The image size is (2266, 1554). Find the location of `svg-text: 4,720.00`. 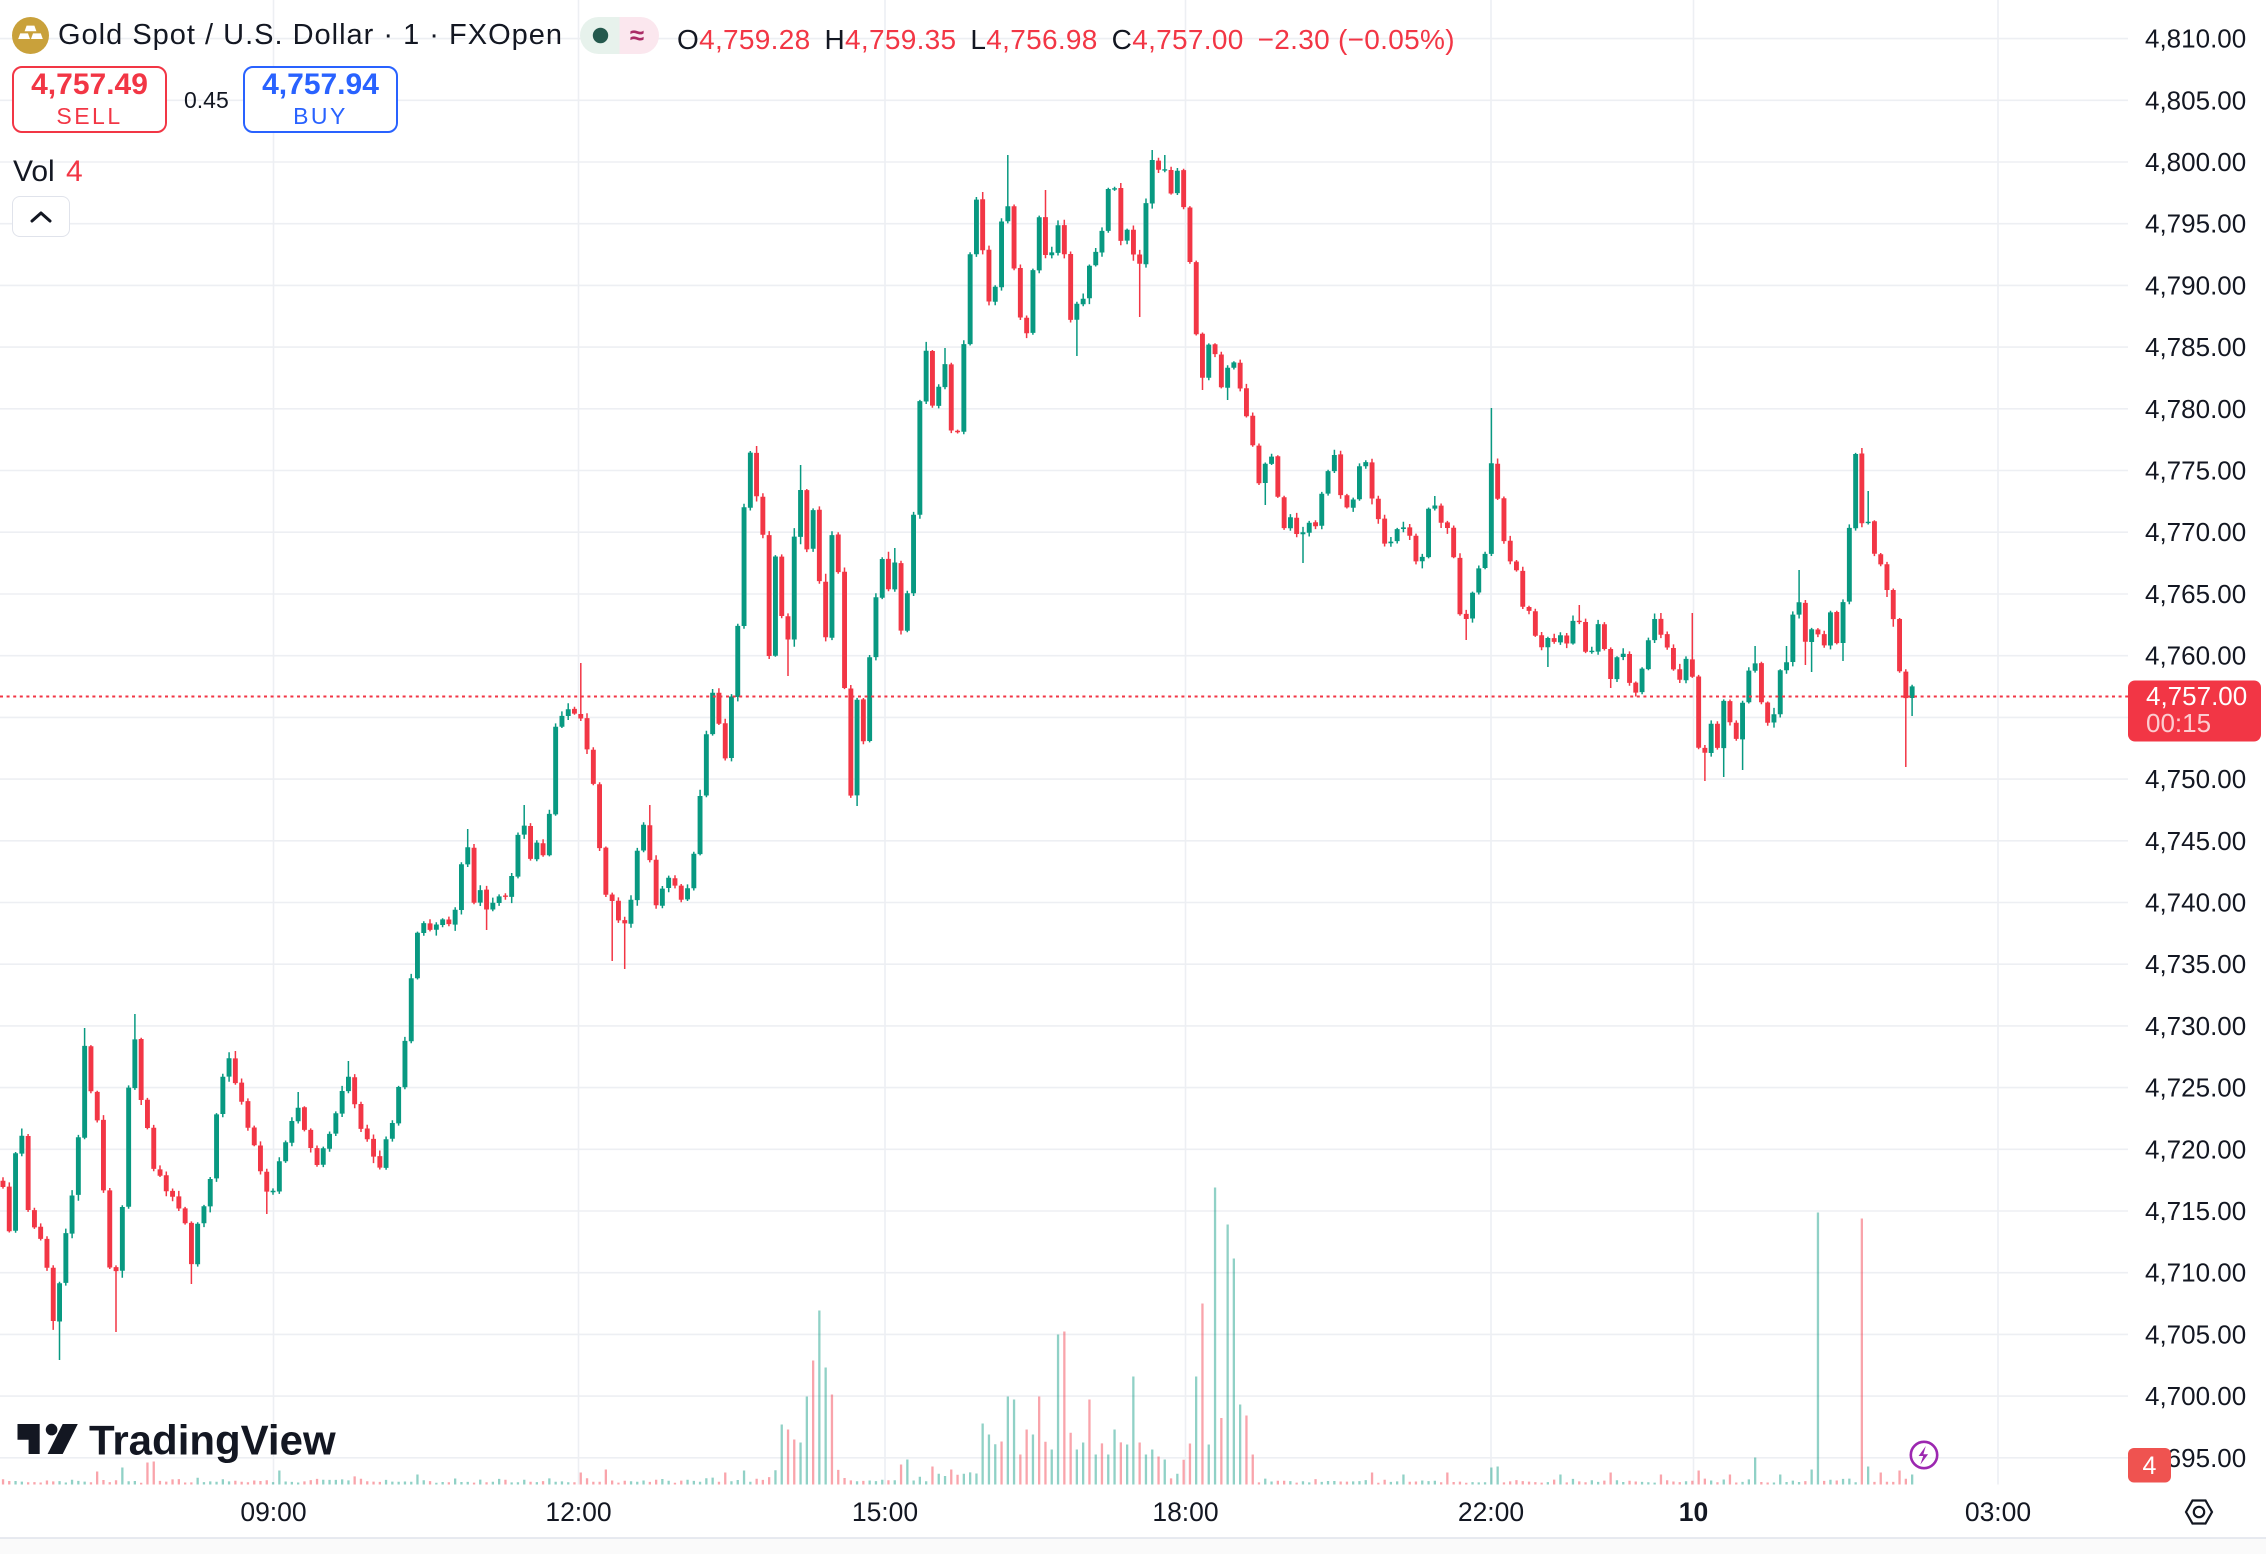

svg-text: 4,720.00 is located at coordinates (2195, 1149).